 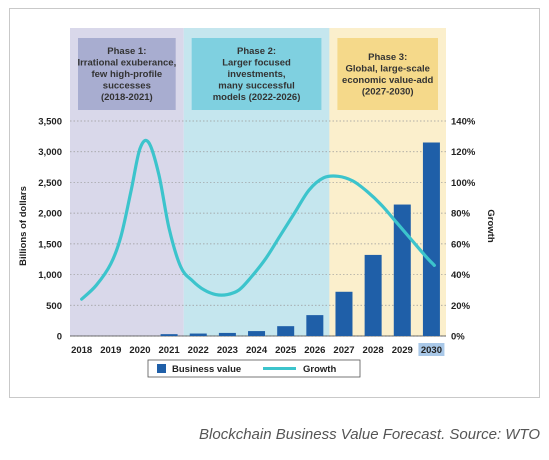 I want to click on x-tick-label: 2020, so click(x=139, y=350).